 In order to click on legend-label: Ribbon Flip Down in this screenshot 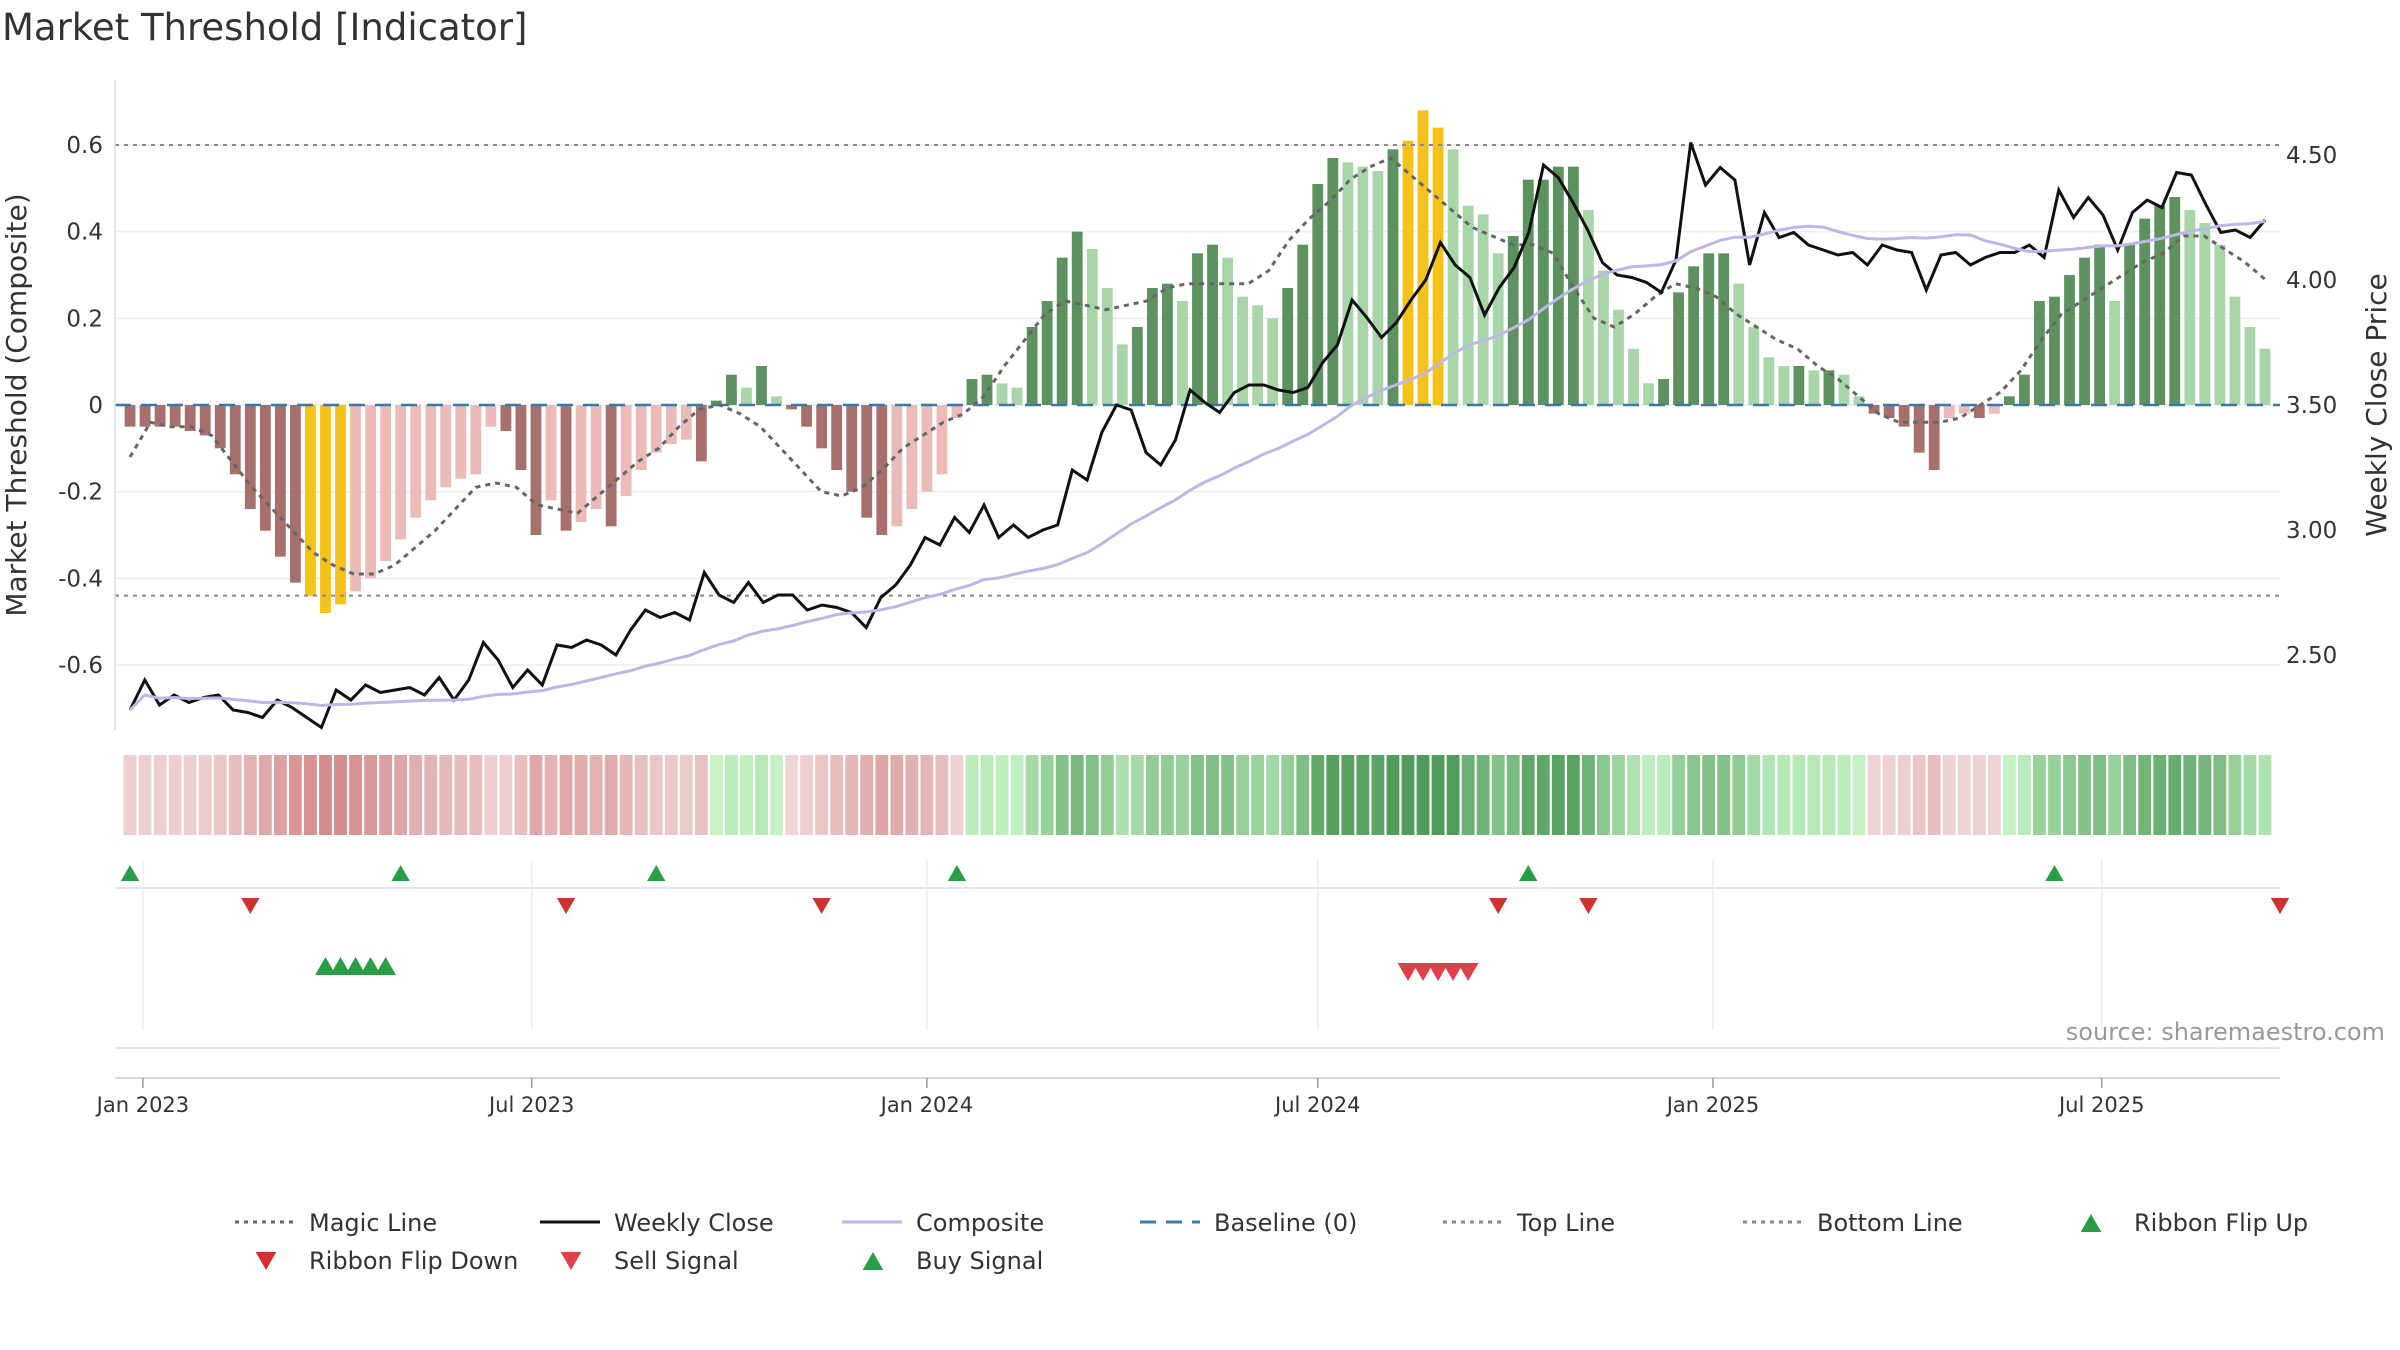, I will do `click(413, 1261)`.